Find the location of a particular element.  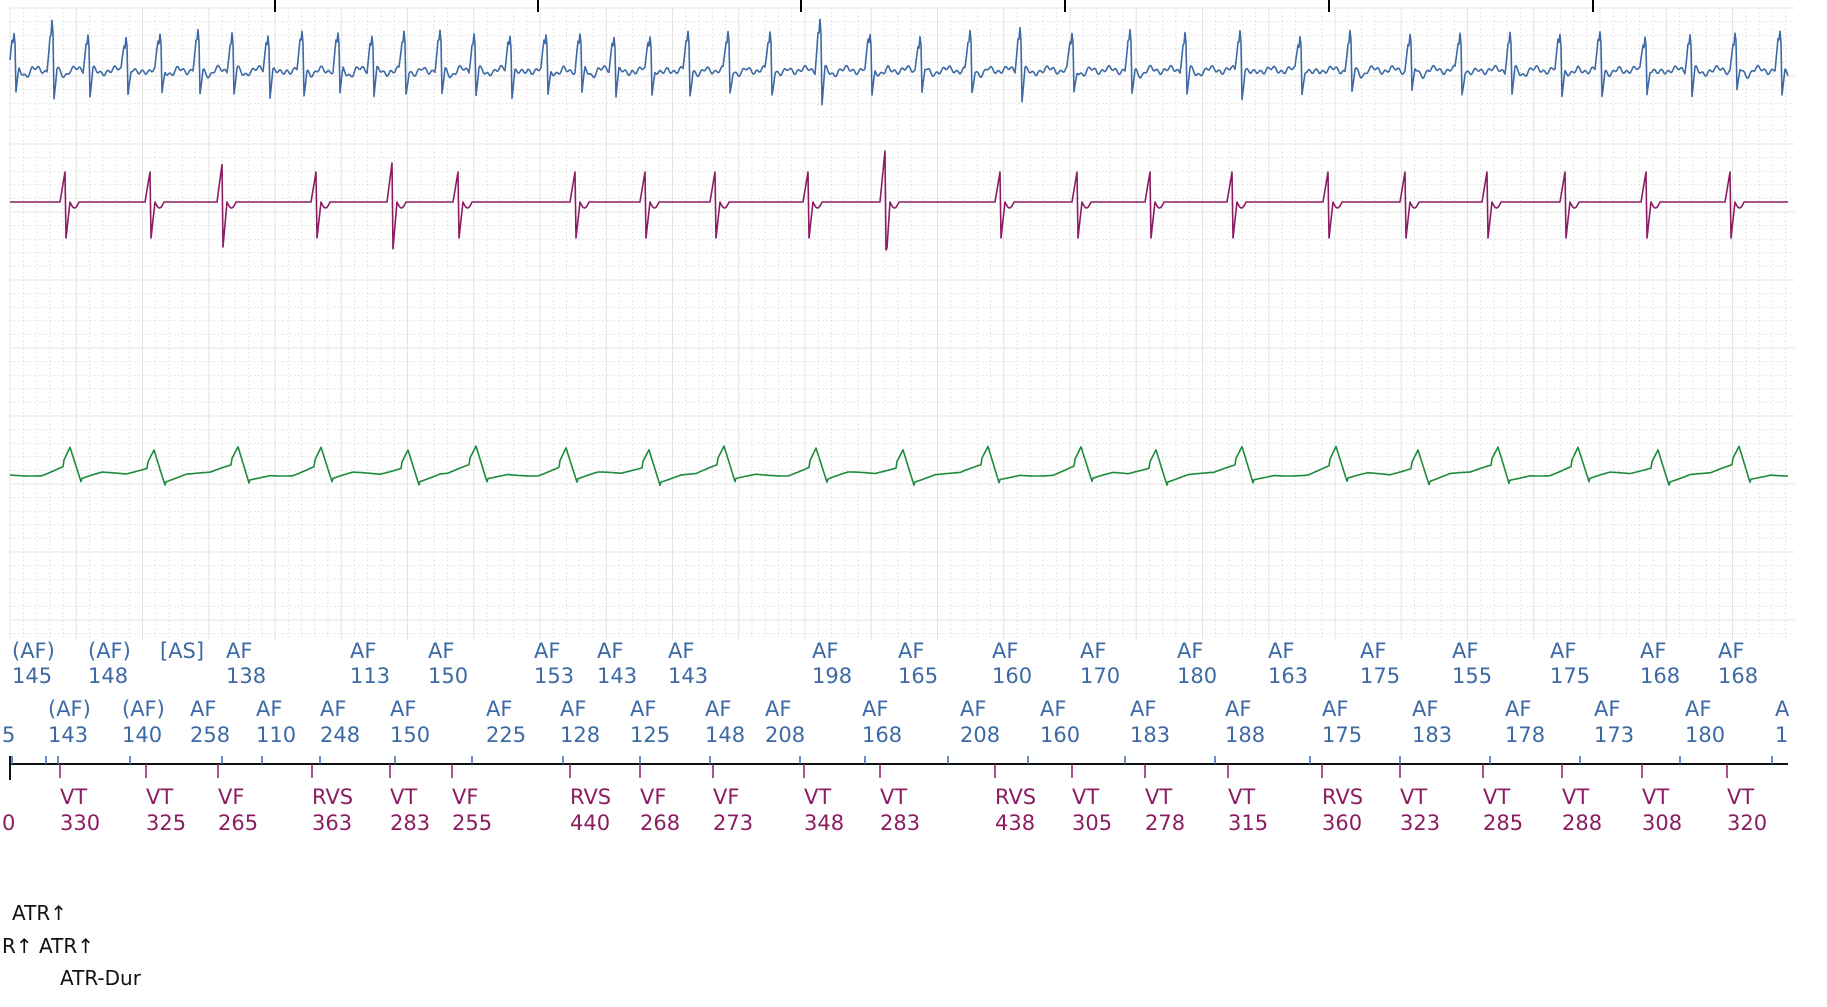

atrial-row2-value: 160 is located at coordinates (1060, 735).